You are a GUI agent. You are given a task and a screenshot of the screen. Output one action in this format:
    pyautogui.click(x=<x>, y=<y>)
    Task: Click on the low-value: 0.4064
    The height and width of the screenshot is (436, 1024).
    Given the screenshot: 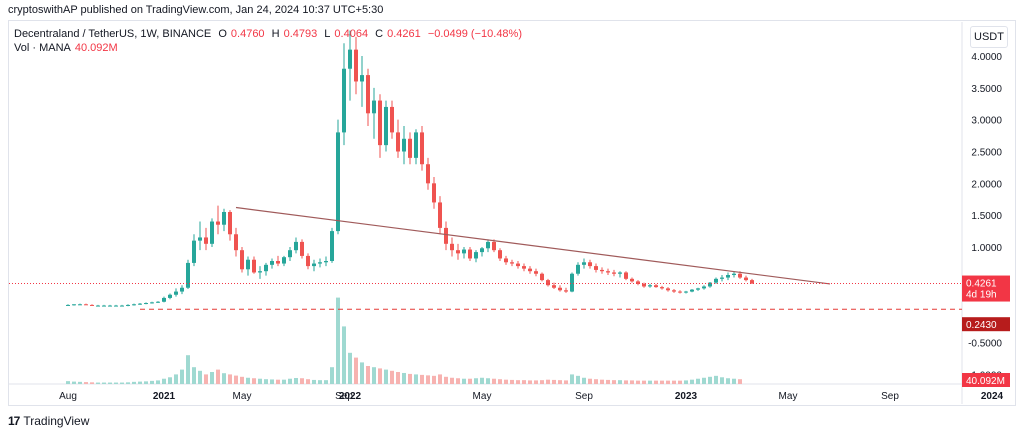 What is the action you would take?
    pyautogui.click(x=351, y=34)
    